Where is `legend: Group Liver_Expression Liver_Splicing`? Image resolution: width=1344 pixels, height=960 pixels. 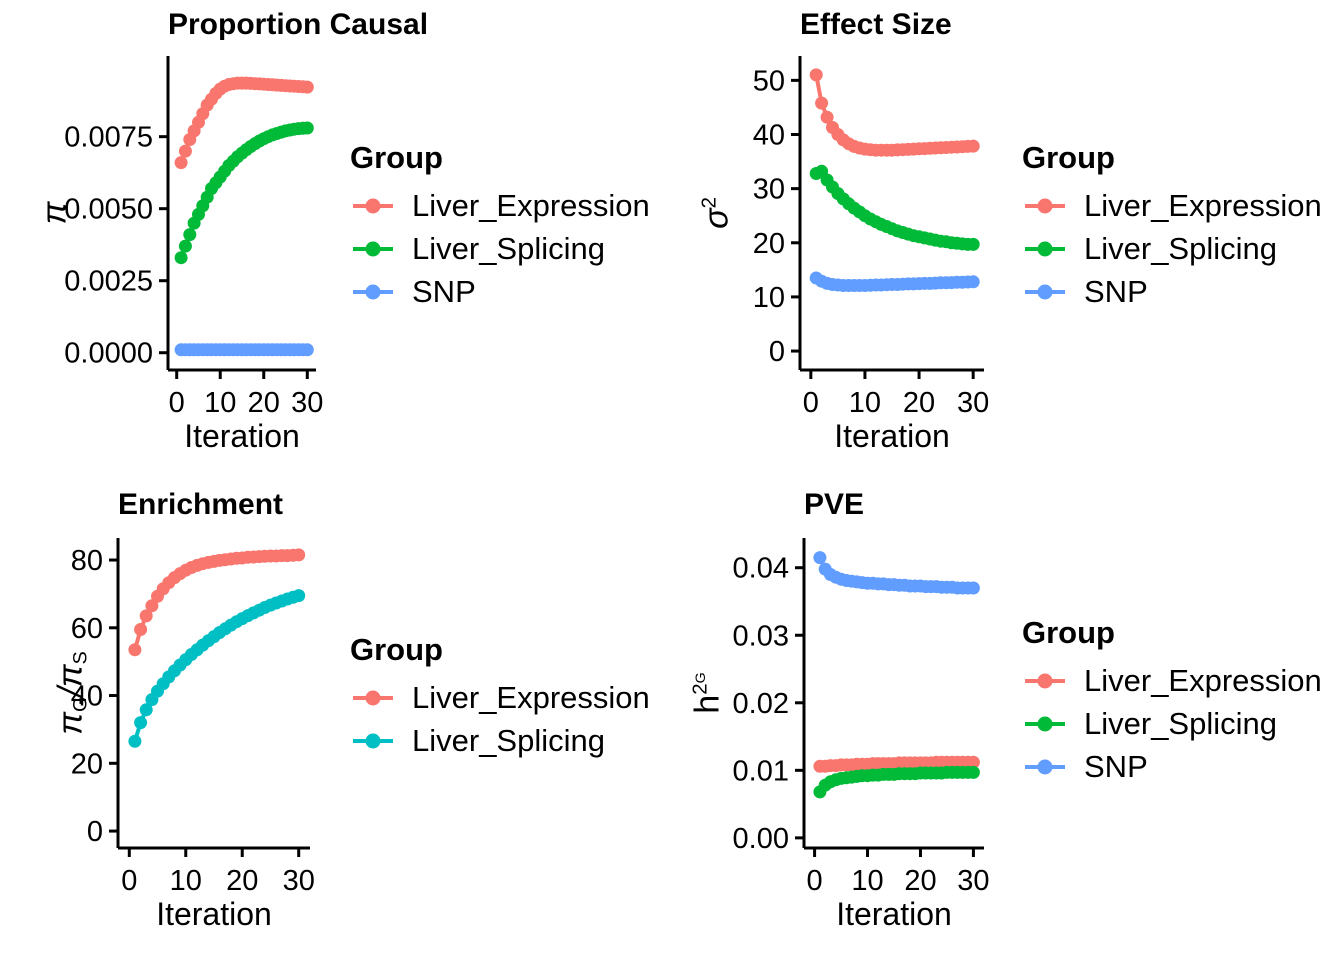 legend: Group Liver_Expression Liver_Splicing is located at coordinates (500, 700).